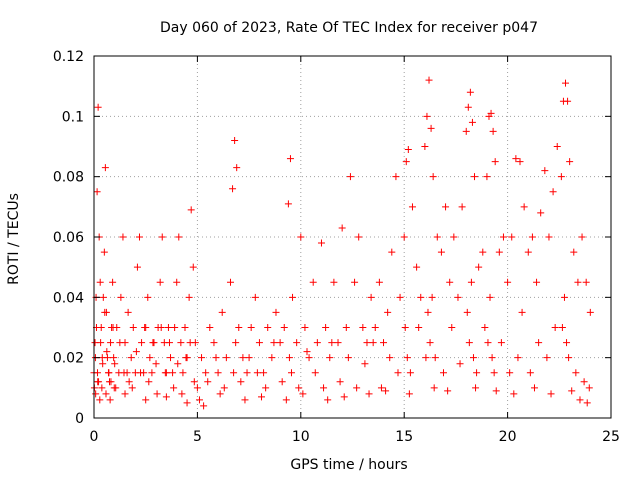 This screenshot has width=640, height=480. Describe the element at coordinates (68, 57) in the screenshot. I see `y-tick-label: 0.12` at that location.